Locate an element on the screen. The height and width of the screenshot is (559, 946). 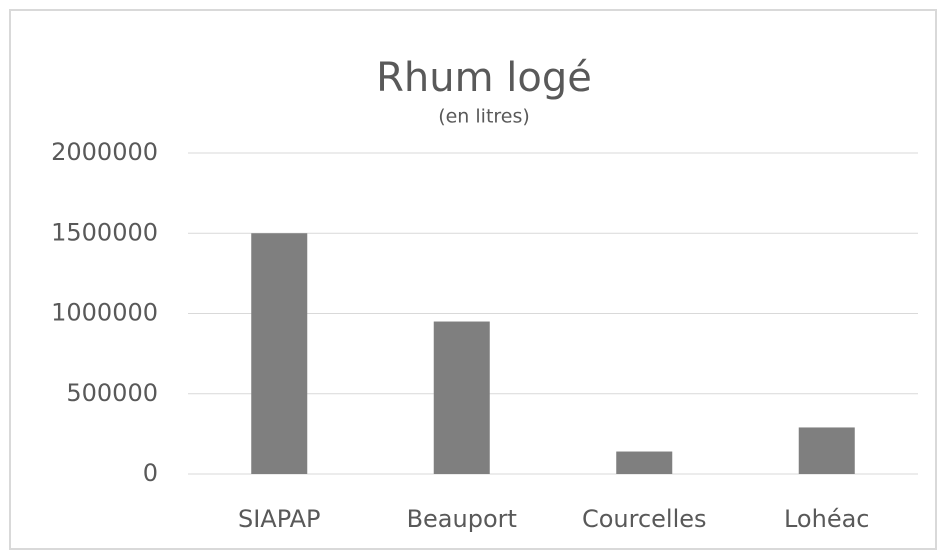
x-tick-label: Lohéac is located at coordinates (827, 519).